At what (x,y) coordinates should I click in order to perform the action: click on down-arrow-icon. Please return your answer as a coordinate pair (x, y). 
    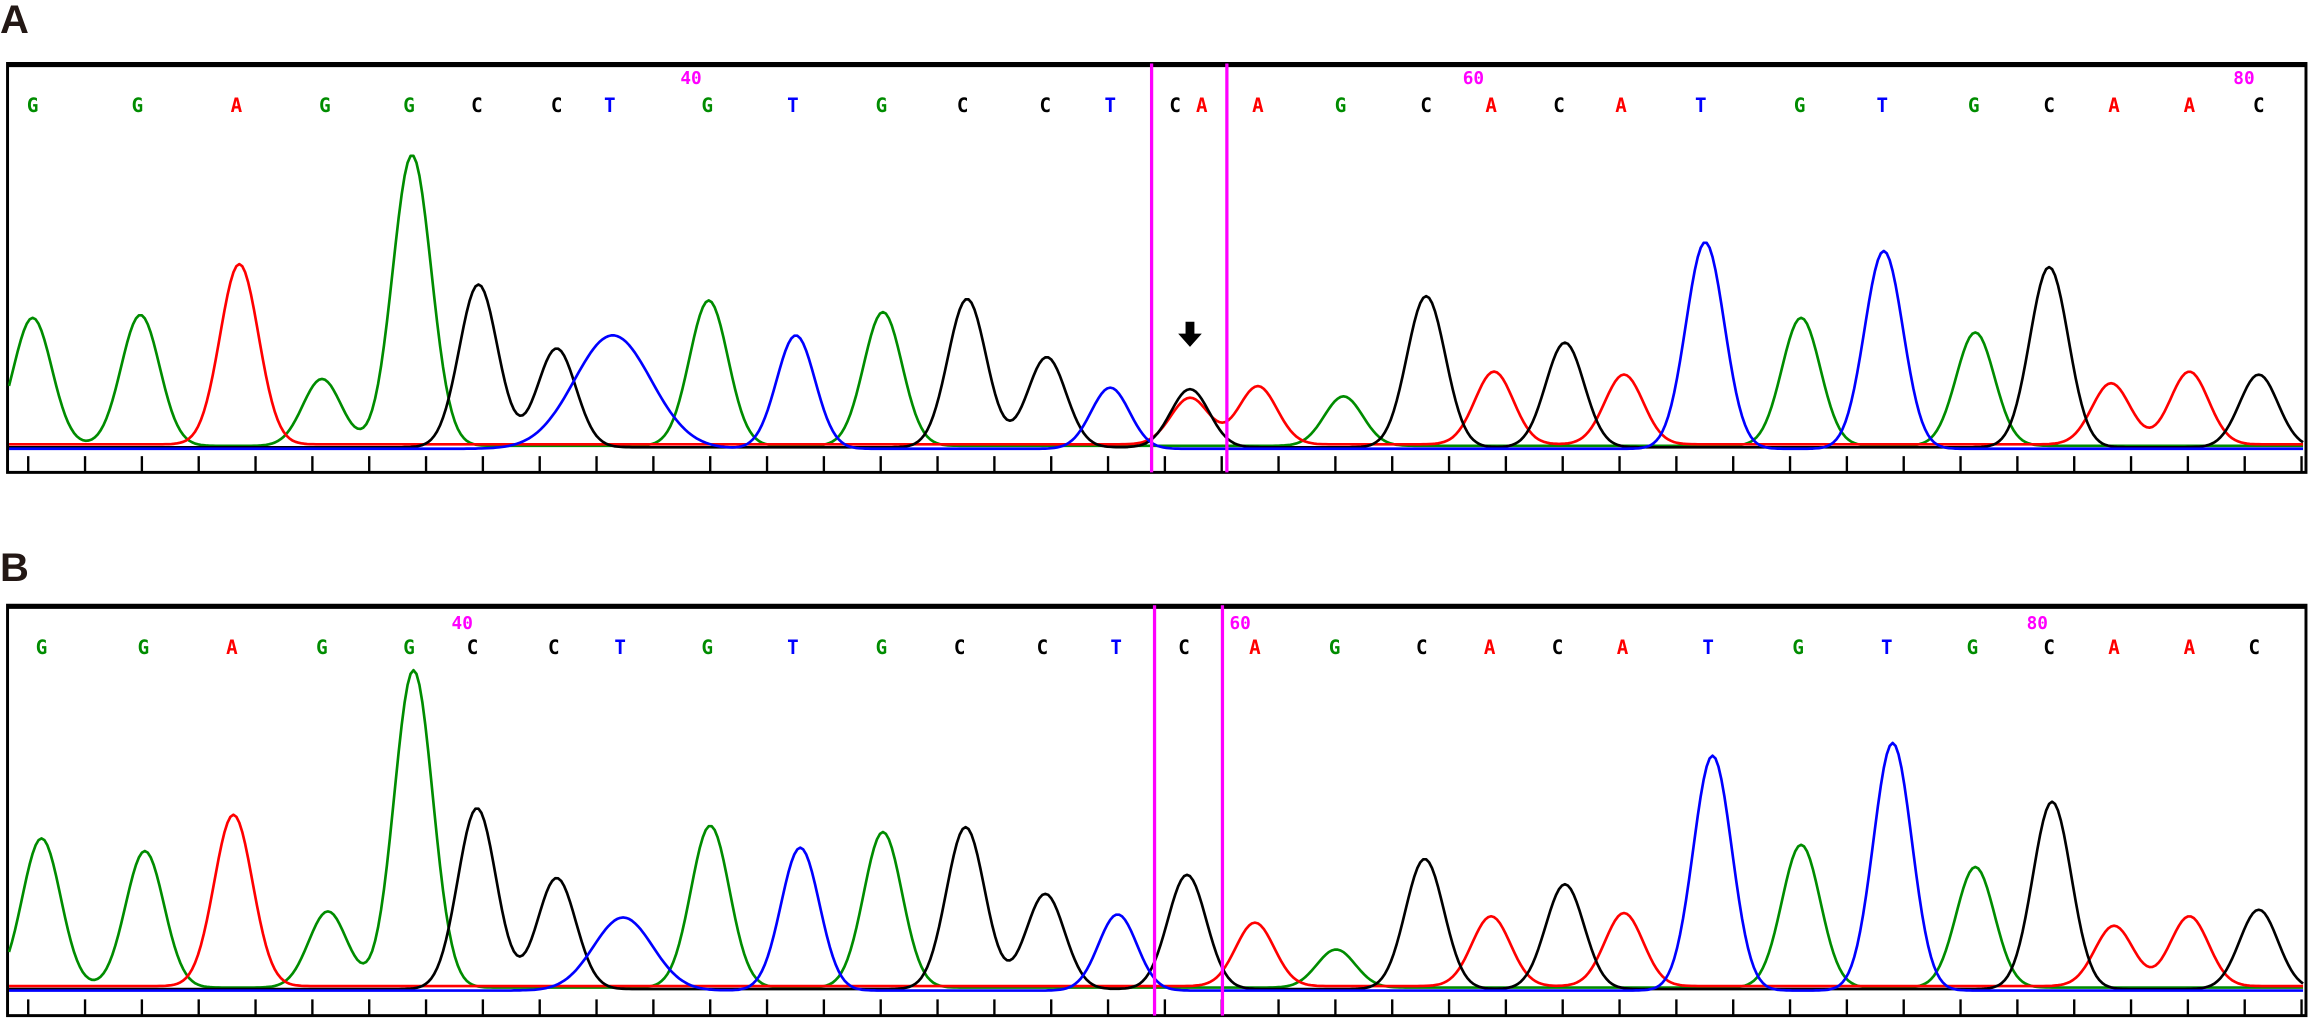
    Looking at the image, I should click on (1190, 334).